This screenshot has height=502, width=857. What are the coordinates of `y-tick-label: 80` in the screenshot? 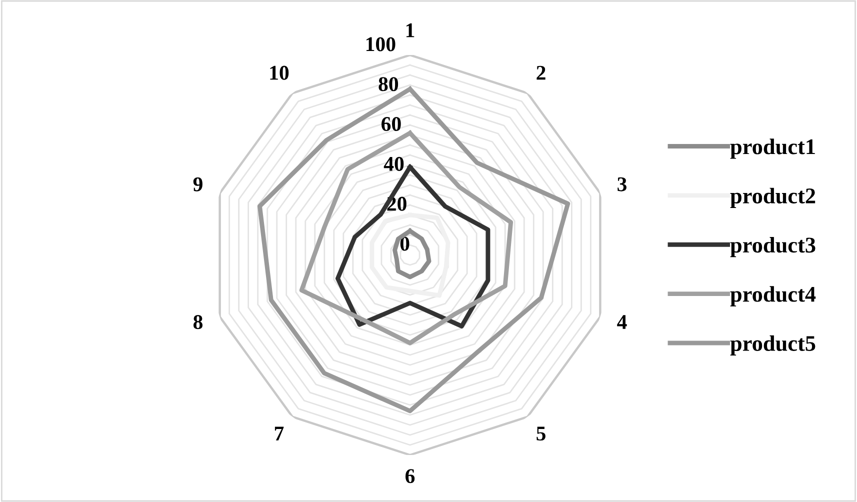 It's located at (388, 84).